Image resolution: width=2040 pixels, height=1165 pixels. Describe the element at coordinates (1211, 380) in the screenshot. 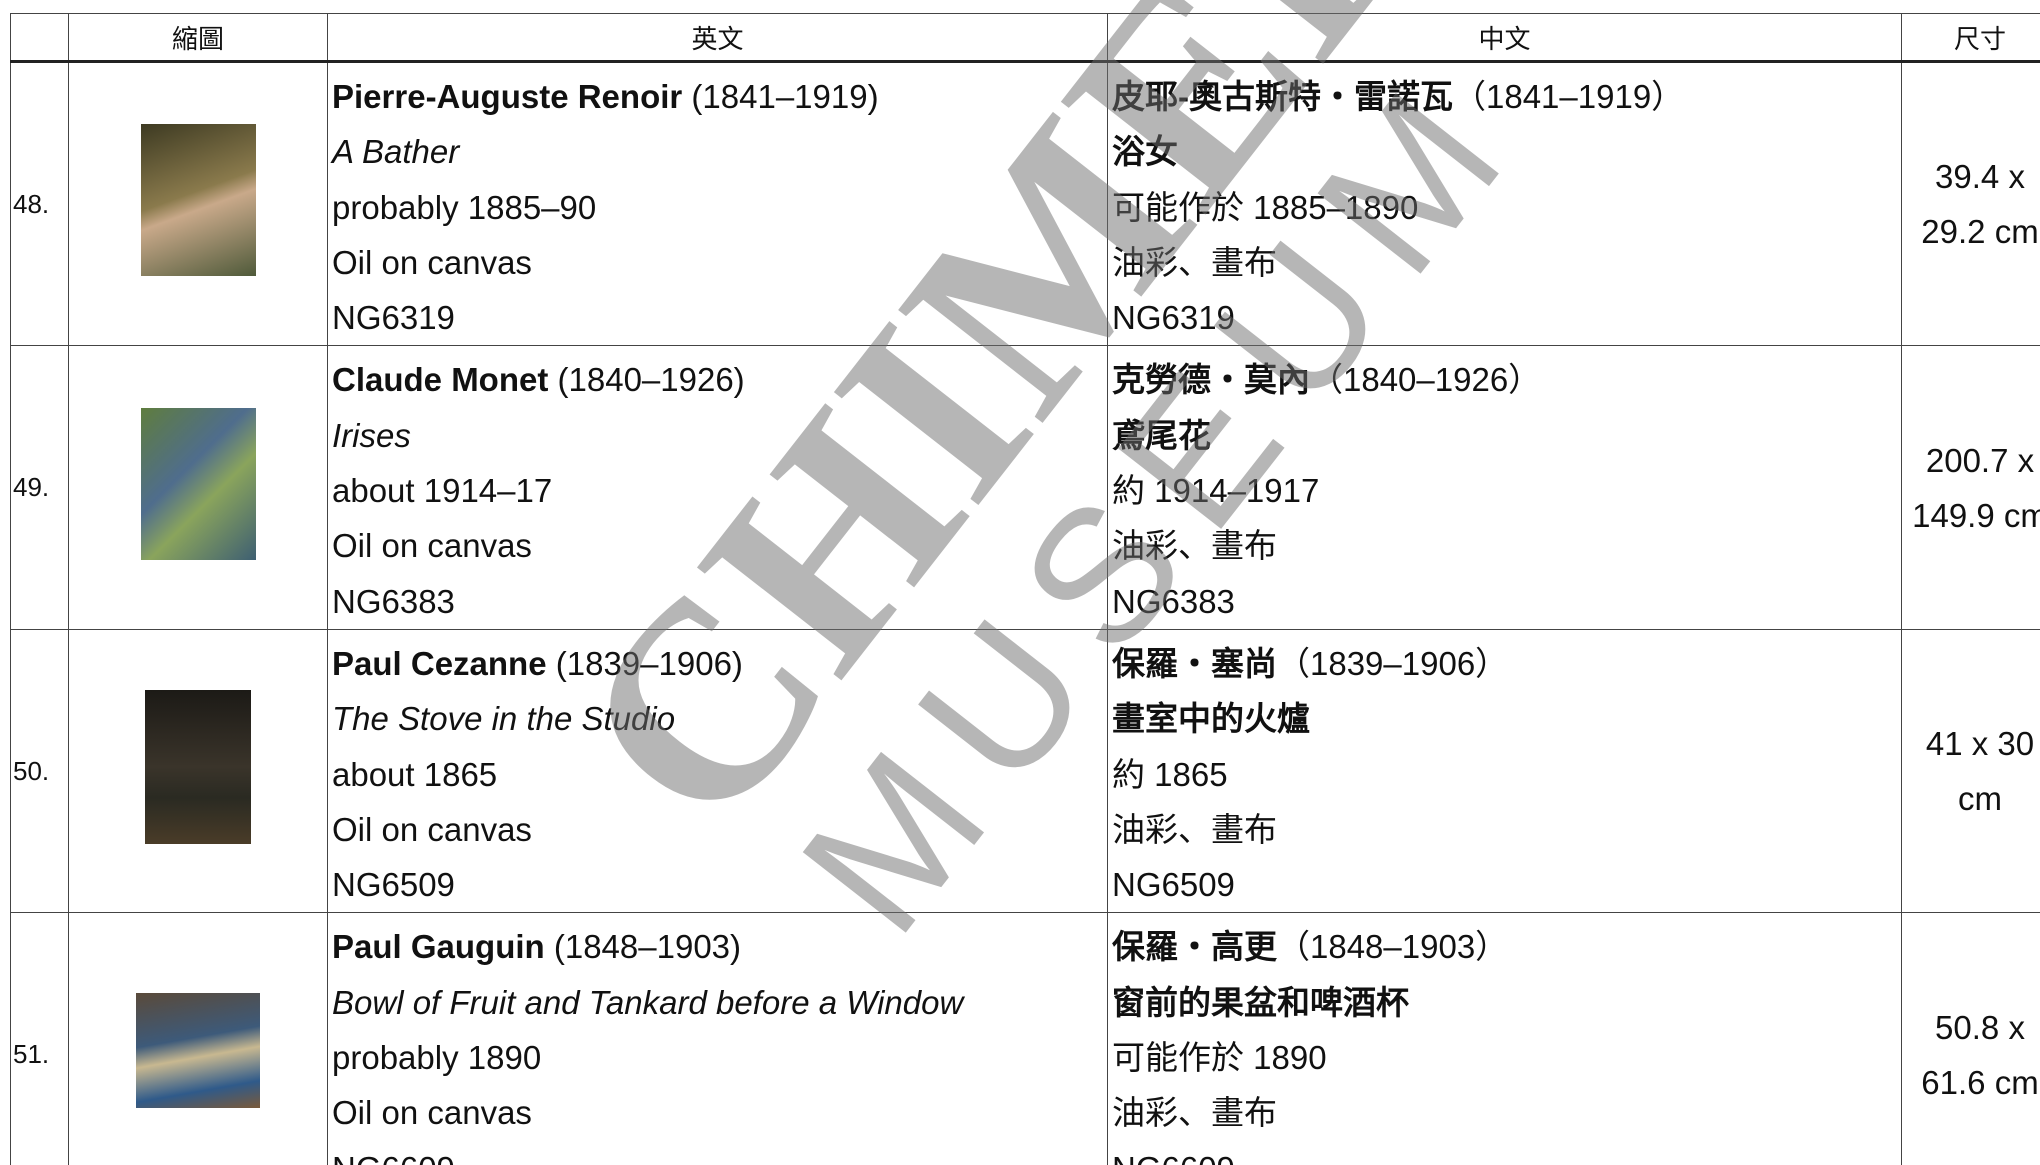

I see `artist-name: 克勞德・莫內` at that location.